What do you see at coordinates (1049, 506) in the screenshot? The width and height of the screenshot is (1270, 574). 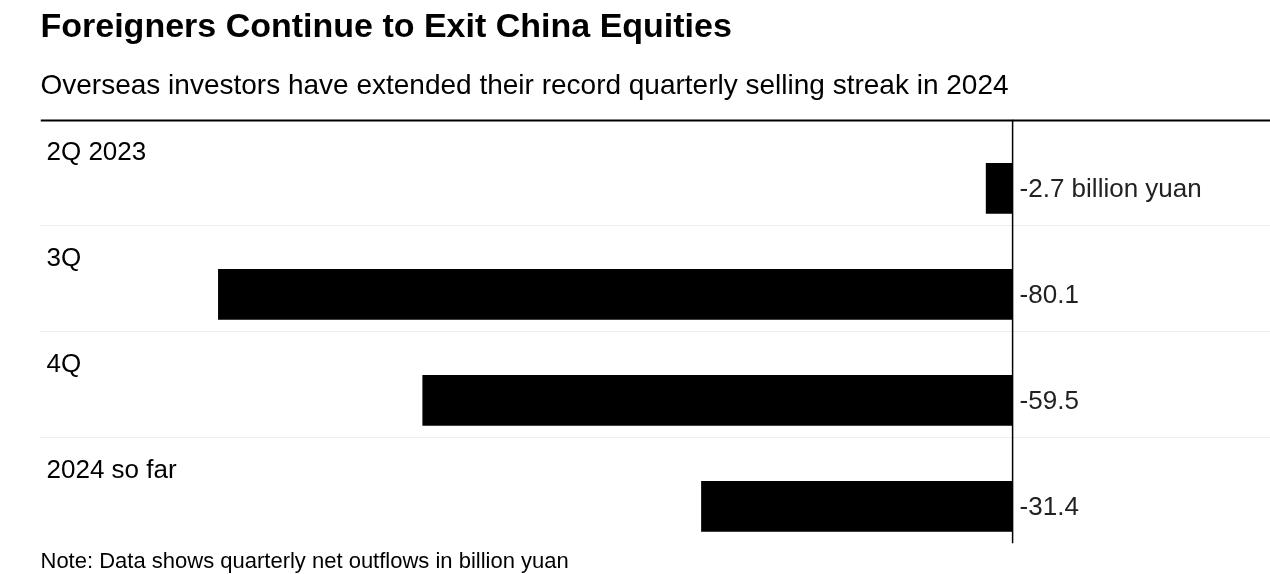 I see `data-label: -31.4` at bounding box center [1049, 506].